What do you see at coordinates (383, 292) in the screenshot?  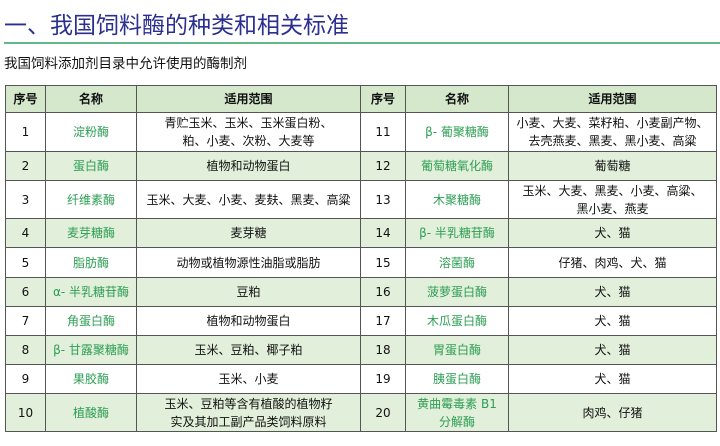 I see `cell-no: 16` at bounding box center [383, 292].